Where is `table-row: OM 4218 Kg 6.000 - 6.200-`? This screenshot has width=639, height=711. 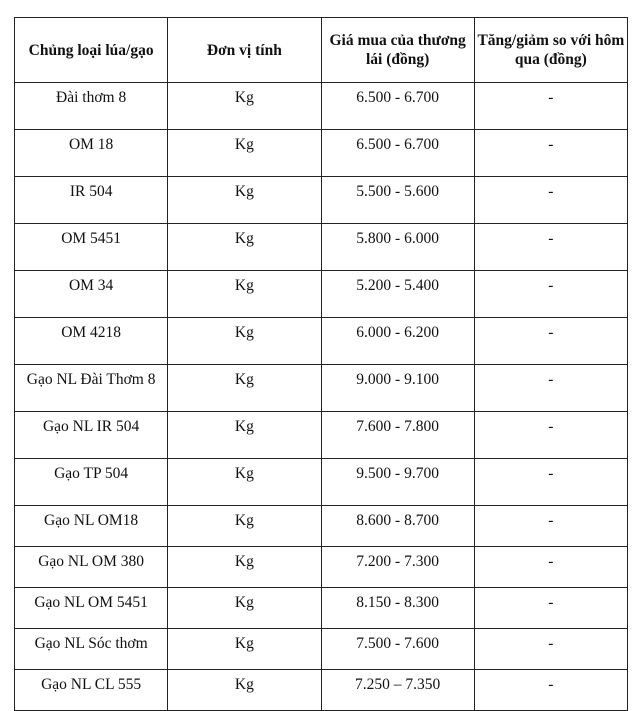
table-row: OM 4218 Kg 6.000 - 6.200- is located at coordinates (321, 341).